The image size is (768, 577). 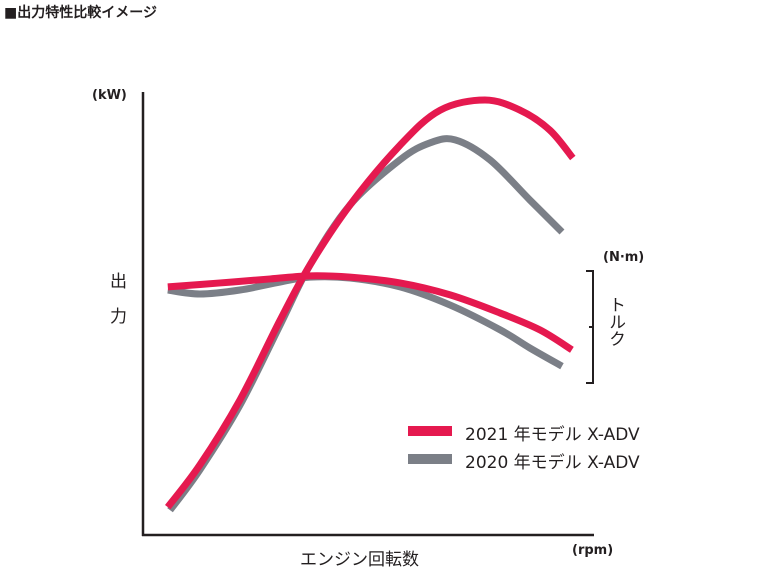 I want to click on series-line-torque-2020, so click(x=365, y=321).